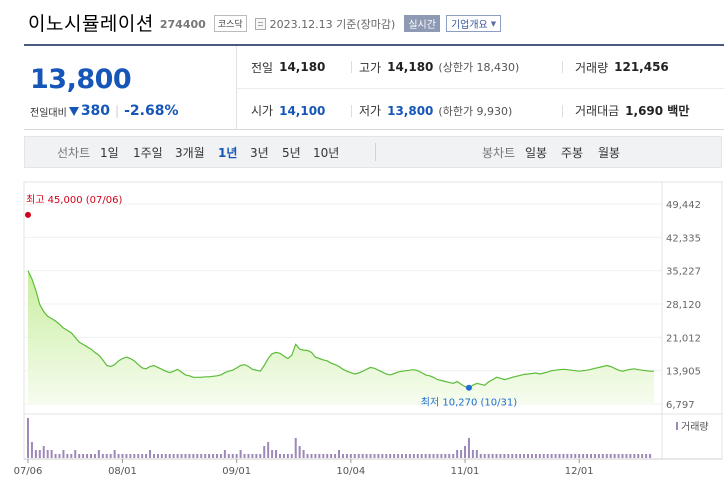 This screenshot has height=495, width=724. What do you see at coordinates (262, 111) in the screenshot?
I see `open-label: 시가` at bounding box center [262, 111].